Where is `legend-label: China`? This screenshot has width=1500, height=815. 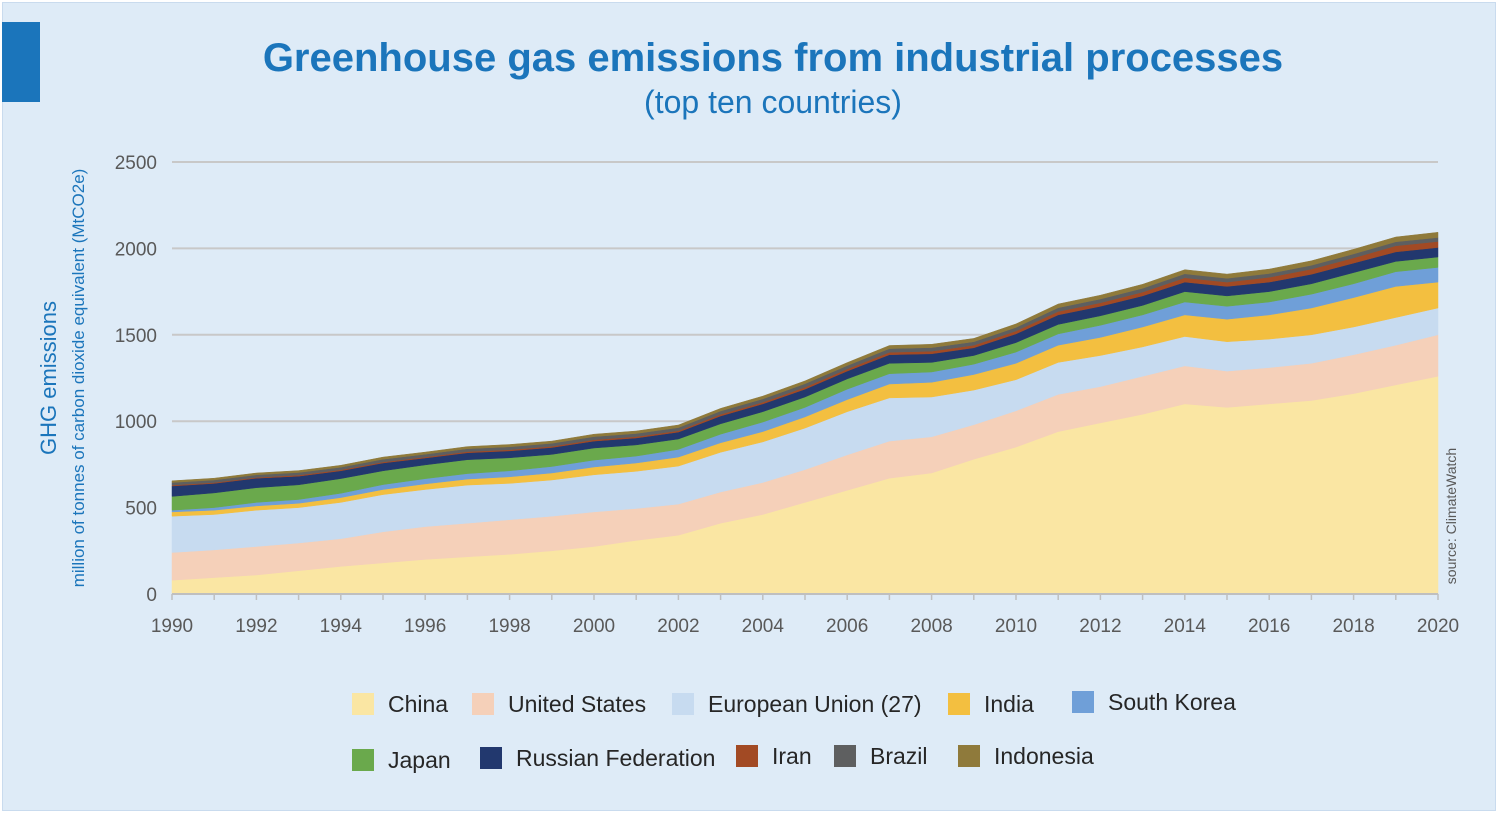
legend-label: China is located at coordinates (418, 703).